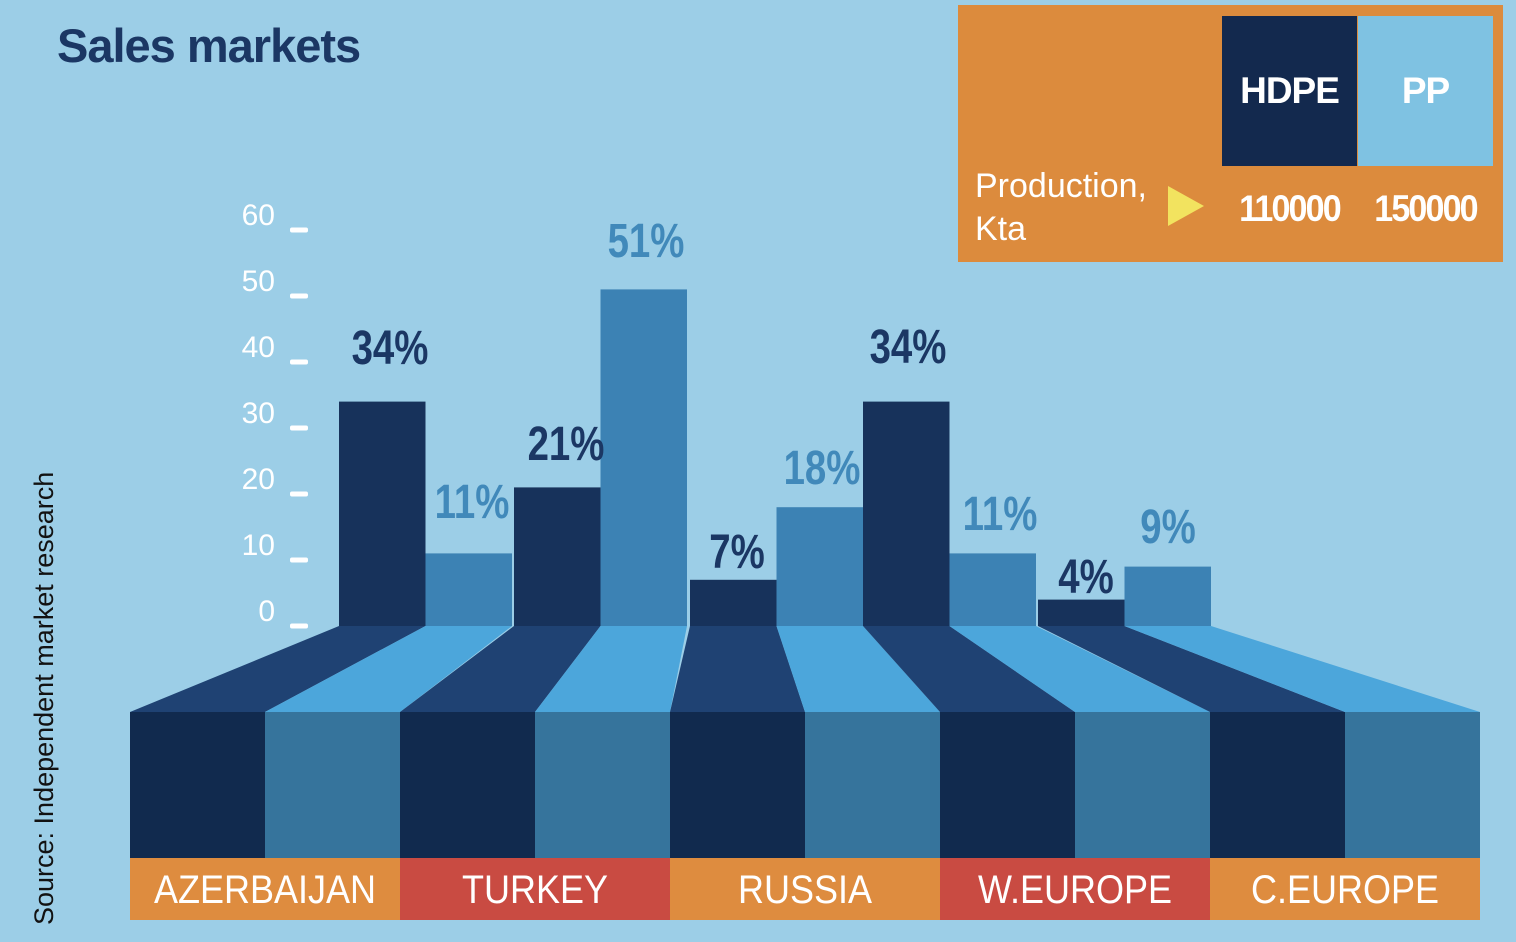  Describe the element at coordinates (1142, 785) in the screenshot. I see `front-face-pp-w-europe` at that location.